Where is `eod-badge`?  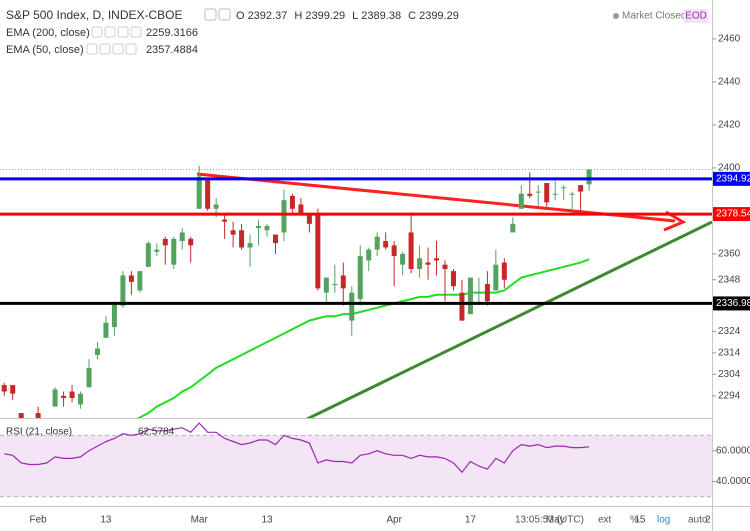 eod-badge is located at coordinates (696, 16).